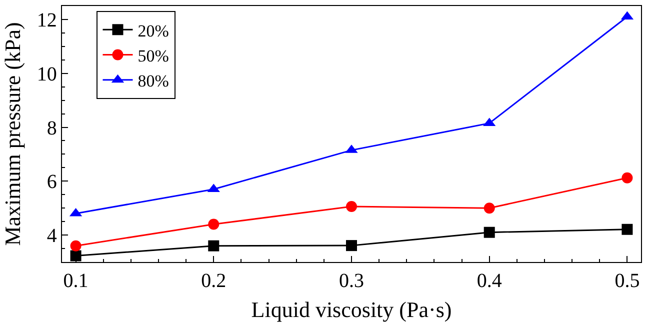 This screenshot has width=645, height=334. Describe the element at coordinates (75, 281) in the screenshot. I see `x-tick-label: 0.1` at that location.